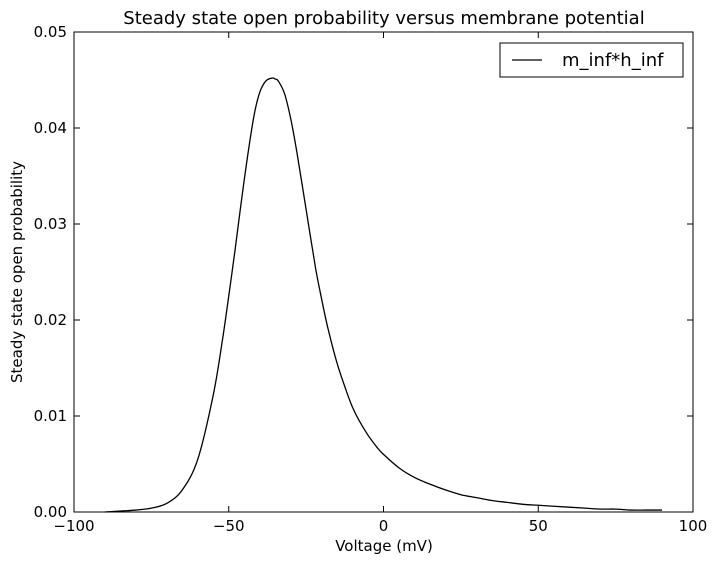 The image size is (717, 564). I want to click on x-tick-label: 0, so click(384, 526).